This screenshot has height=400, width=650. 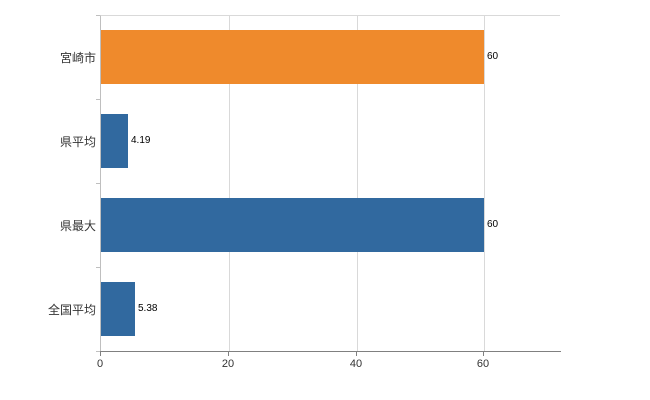 What do you see at coordinates (100, 364) in the screenshot?
I see `x-axis-tick-label: 0` at bounding box center [100, 364].